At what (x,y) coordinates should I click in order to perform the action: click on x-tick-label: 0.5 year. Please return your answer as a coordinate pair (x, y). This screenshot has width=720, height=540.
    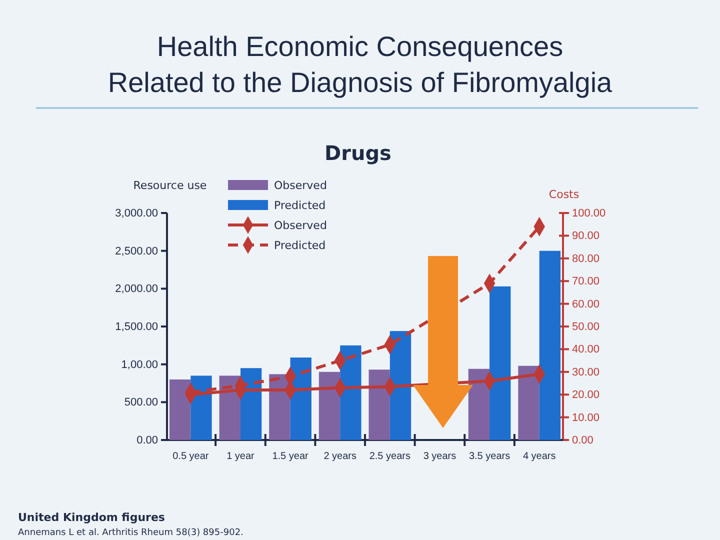
    Looking at the image, I should click on (191, 456).